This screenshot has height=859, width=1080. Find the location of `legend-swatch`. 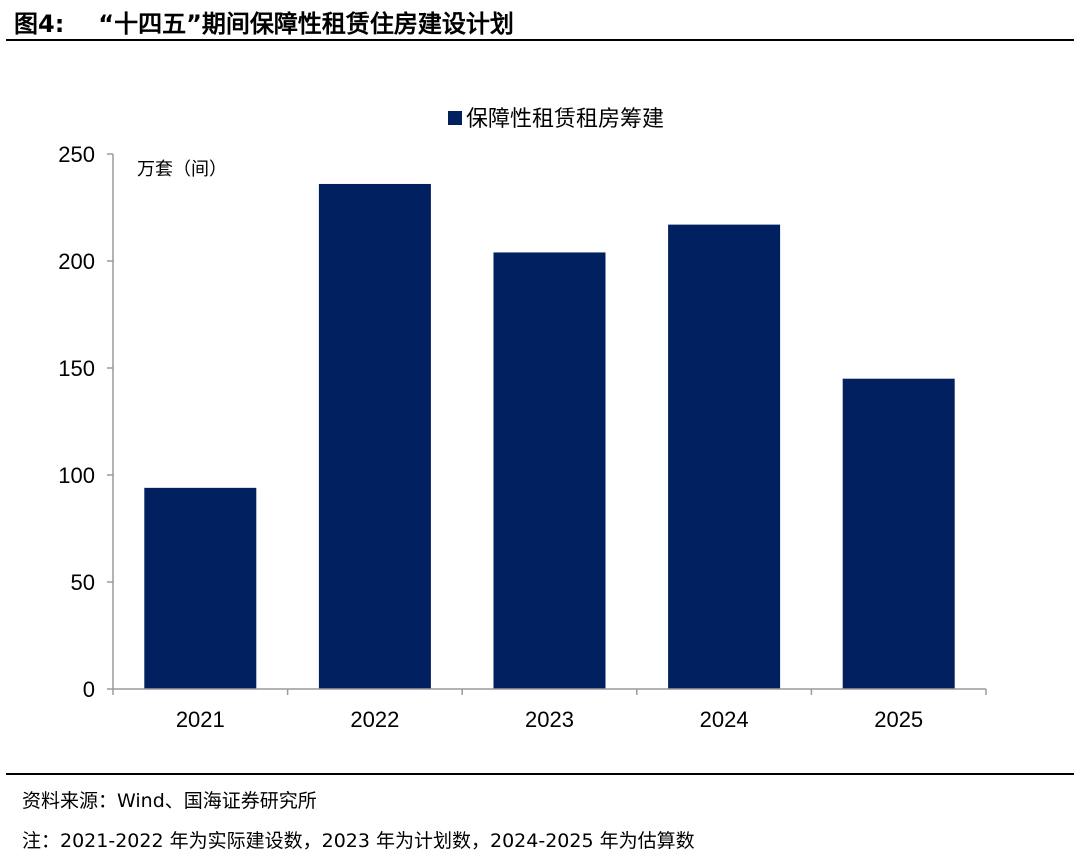

legend-swatch is located at coordinates (455, 118).